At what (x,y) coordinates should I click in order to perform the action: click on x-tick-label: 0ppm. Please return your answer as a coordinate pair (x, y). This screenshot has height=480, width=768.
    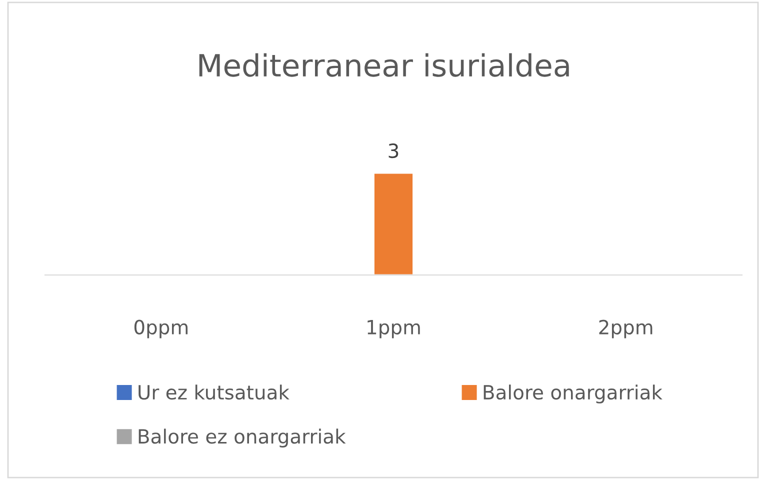
    Looking at the image, I should click on (161, 329).